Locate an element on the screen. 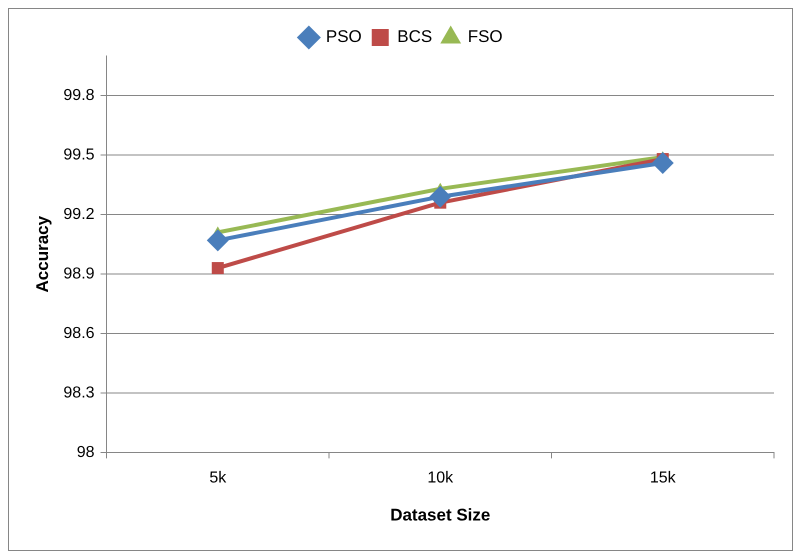  legend-label: BCS is located at coordinates (414, 36).